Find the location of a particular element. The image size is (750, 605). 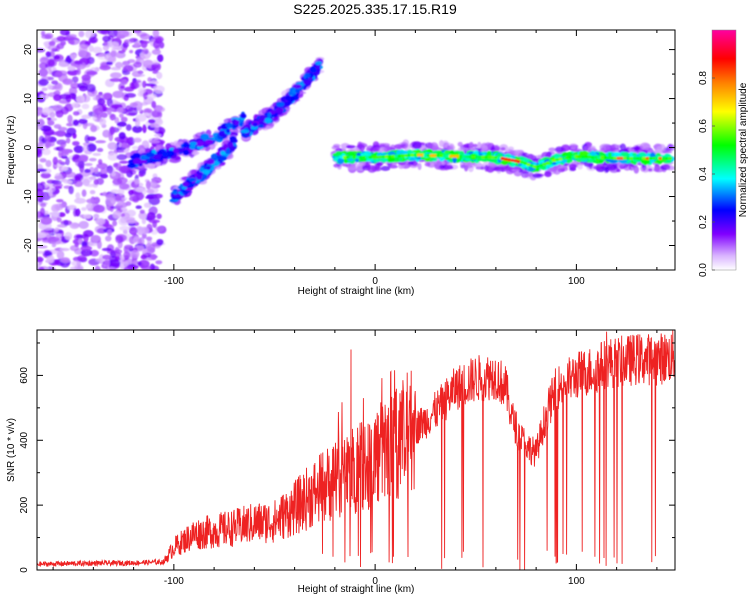

colorbar-ticks: 0.0 0.2 0.4 0.6 0.8 is located at coordinates (706, 174).